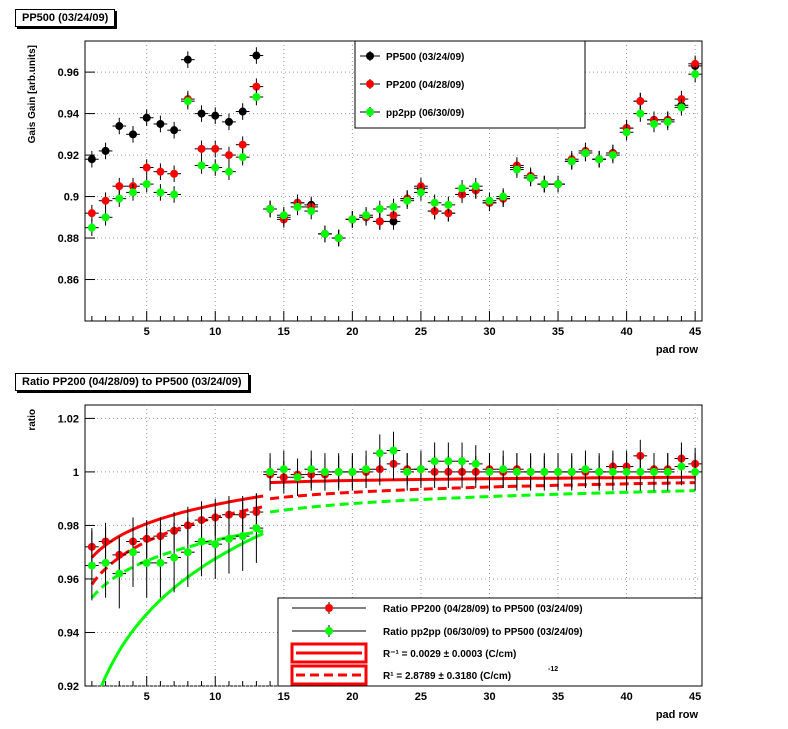 The height and width of the screenshot is (729, 788). I want to click on x-tick-label: 40, so click(626, 697).